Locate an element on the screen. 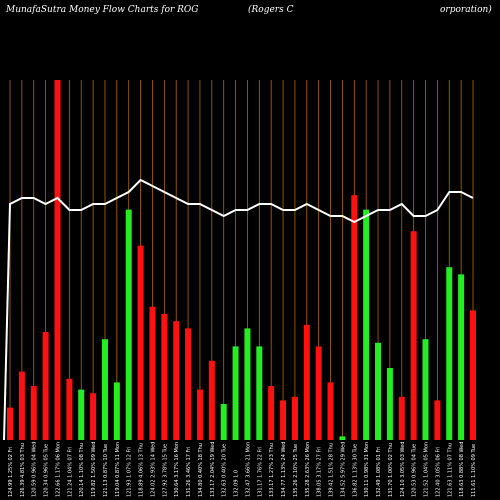  x-tick-label: 127.92 3.78% 15 Tue is located at coordinates (165, 470).